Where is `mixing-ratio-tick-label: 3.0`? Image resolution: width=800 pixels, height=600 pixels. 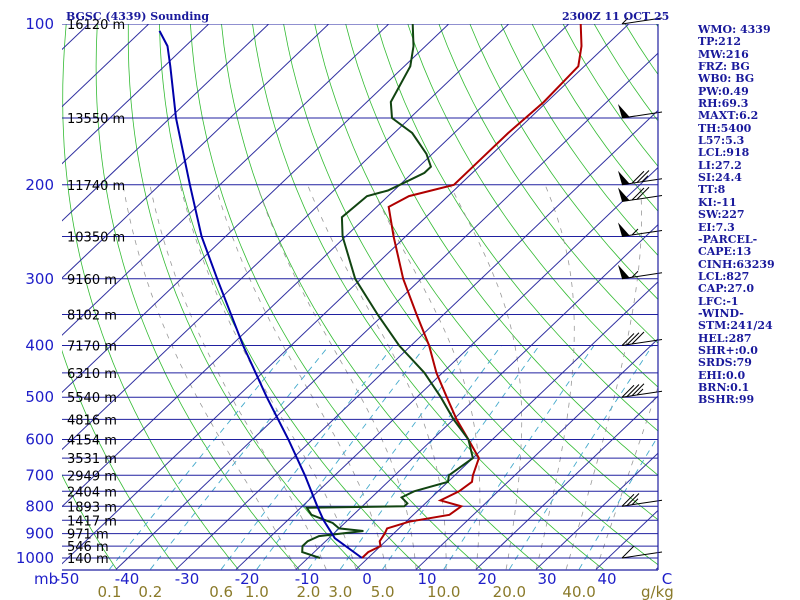
mixing-ratio-tick-label: 3.0 is located at coordinates (340, 591).